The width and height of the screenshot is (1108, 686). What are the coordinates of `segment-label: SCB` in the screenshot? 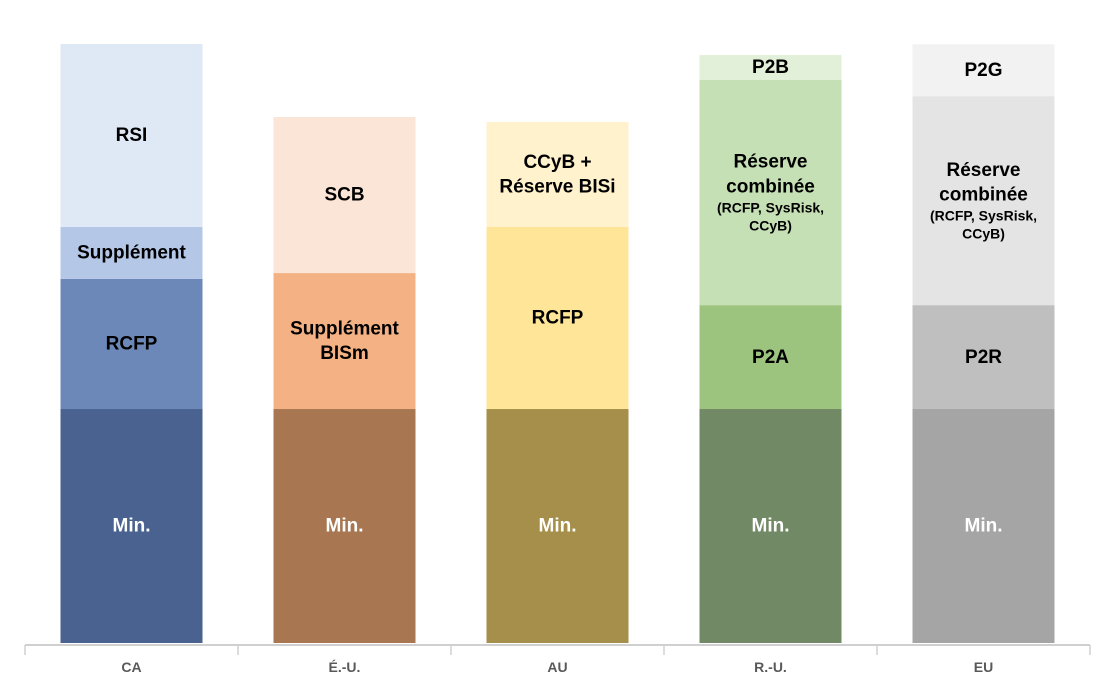 It's located at (344, 195).